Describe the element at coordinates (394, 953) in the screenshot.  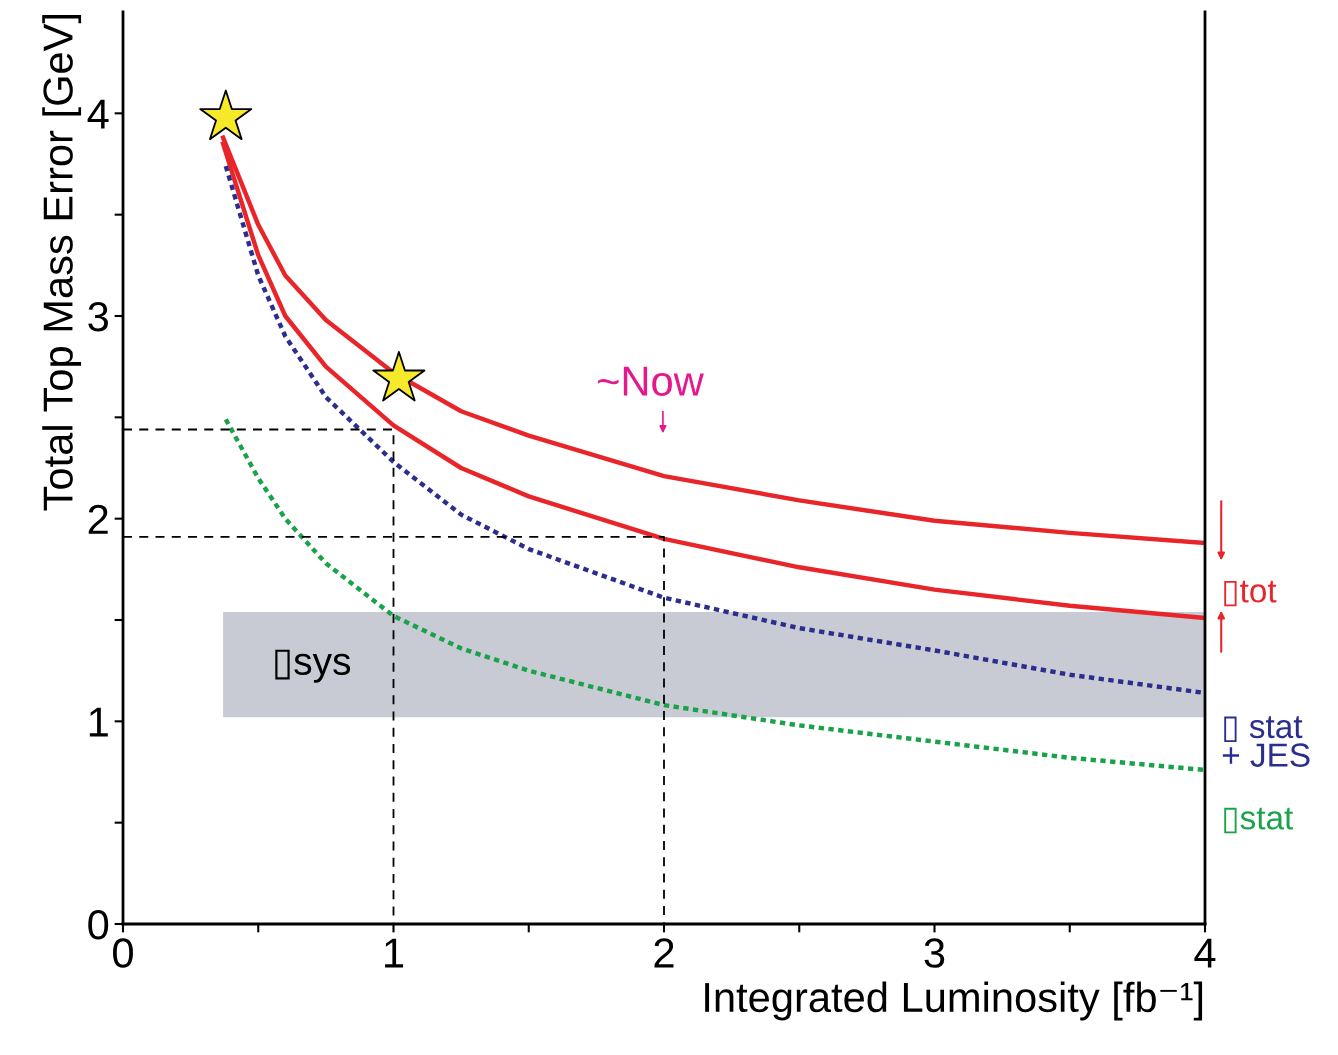
I see `x-tick-label: 1` at that location.